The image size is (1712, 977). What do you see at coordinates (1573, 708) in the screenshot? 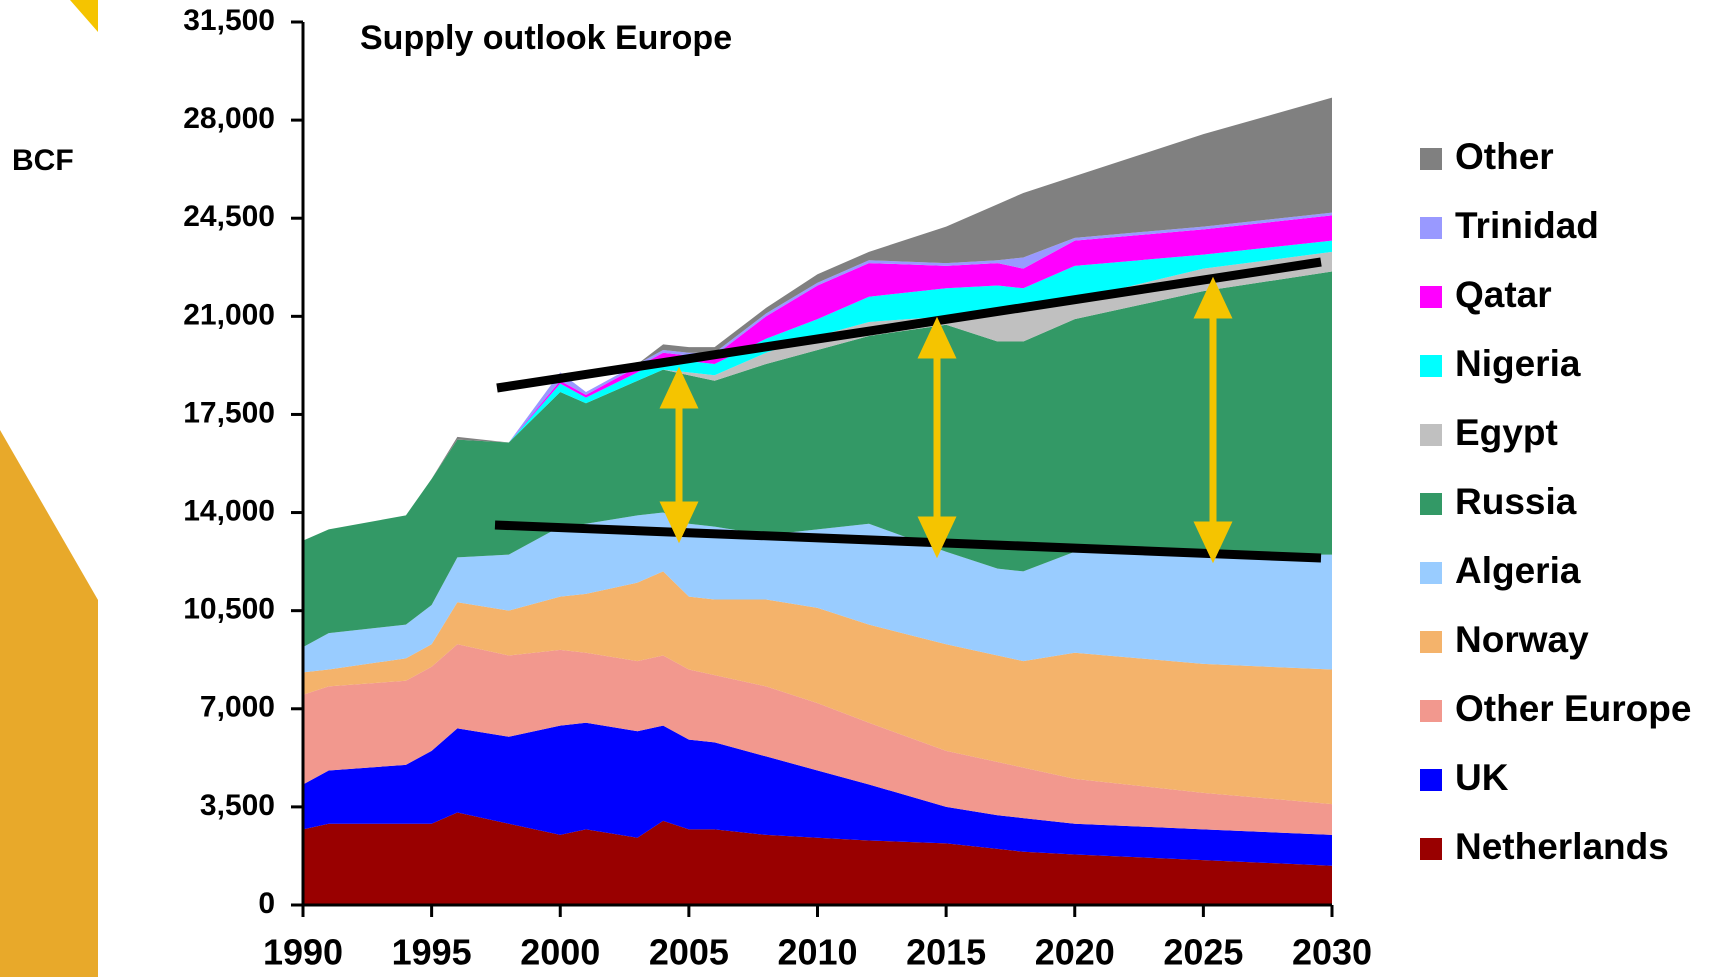
I see `legend-label: Other Europe` at bounding box center [1573, 708].